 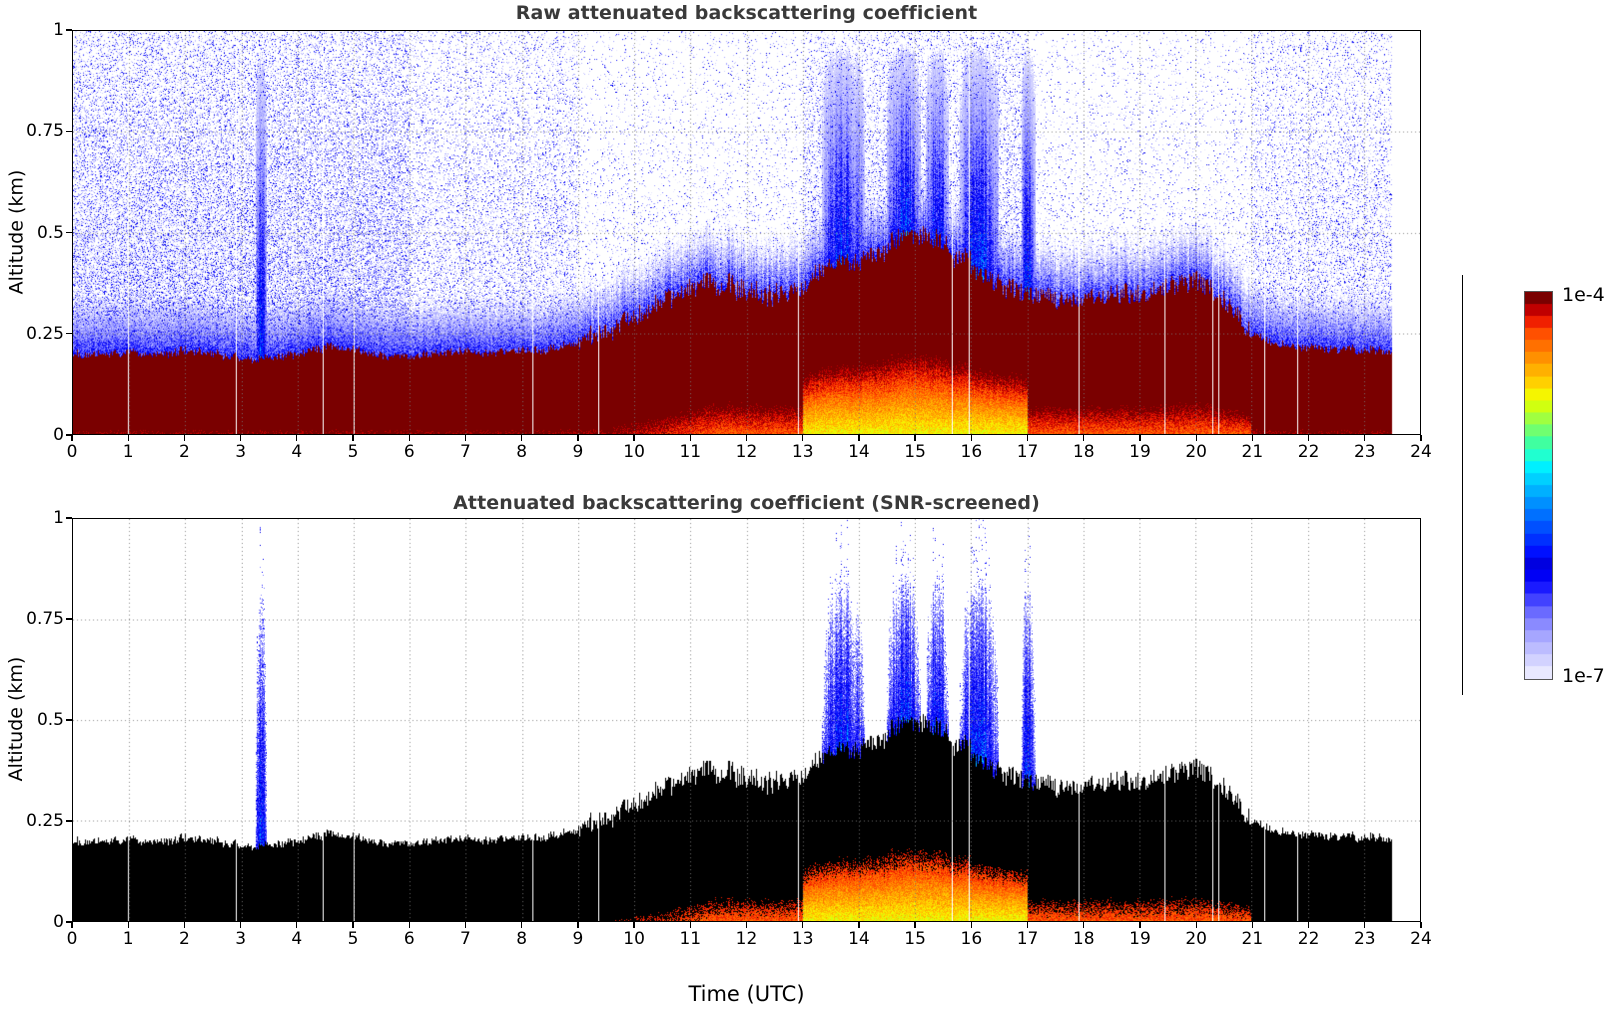 I want to click on colorbar-min-label: 1e-7, so click(x=1583, y=676).